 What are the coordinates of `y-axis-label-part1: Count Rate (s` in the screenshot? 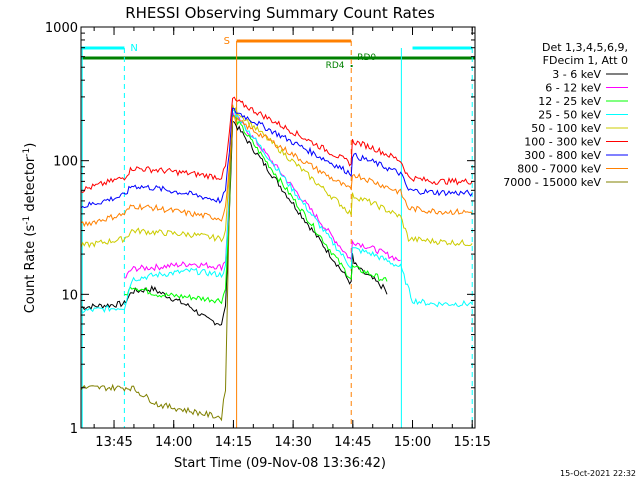 It's located at (30, 269).